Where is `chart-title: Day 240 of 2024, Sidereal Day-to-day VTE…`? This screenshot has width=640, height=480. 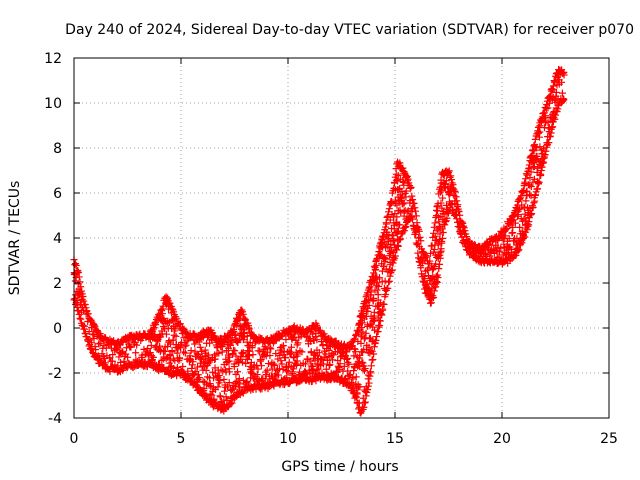
chart-title: Day 240 of 2024, Sidereal Day-to-day VTE… is located at coordinates (349, 30).